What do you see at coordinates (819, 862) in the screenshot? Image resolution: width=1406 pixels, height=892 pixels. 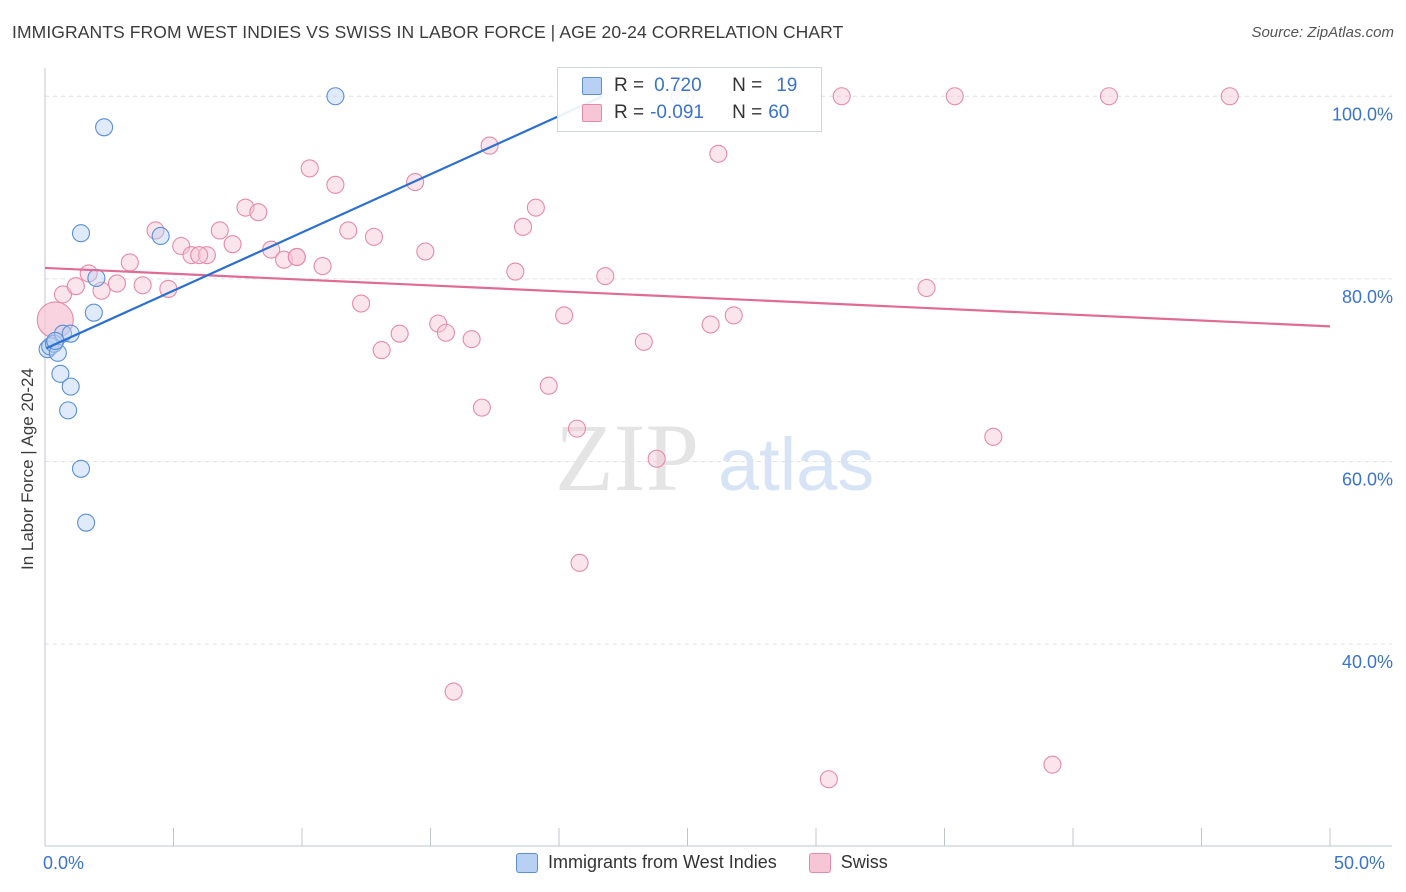 I see `series-legend-swatch-pink` at bounding box center [819, 862].